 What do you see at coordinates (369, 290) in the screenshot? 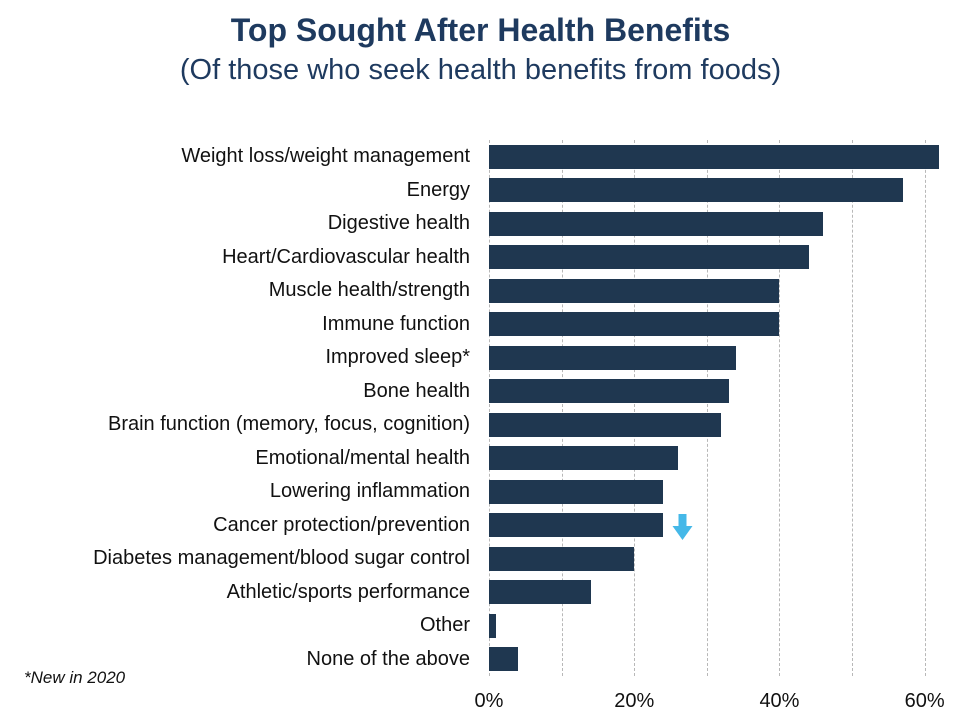
I see `category-label: Muscle health/strength` at bounding box center [369, 290].